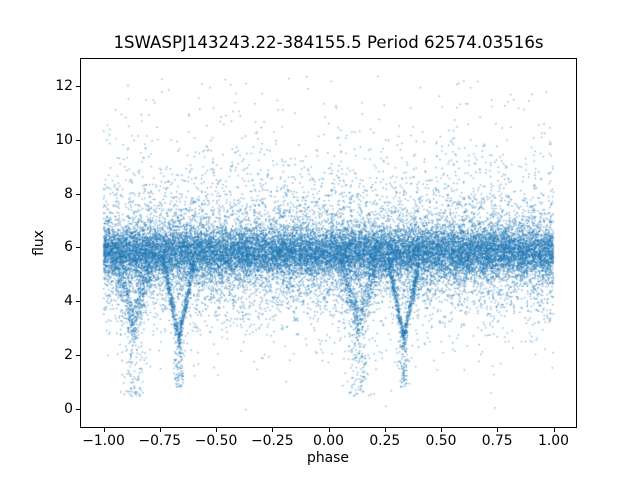 This screenshot has width=640, height=480. What do you see at coordinates (328, 441) in the screenshot?
I see `x-tick-label: 0.00` at bounding box center [328, 441].